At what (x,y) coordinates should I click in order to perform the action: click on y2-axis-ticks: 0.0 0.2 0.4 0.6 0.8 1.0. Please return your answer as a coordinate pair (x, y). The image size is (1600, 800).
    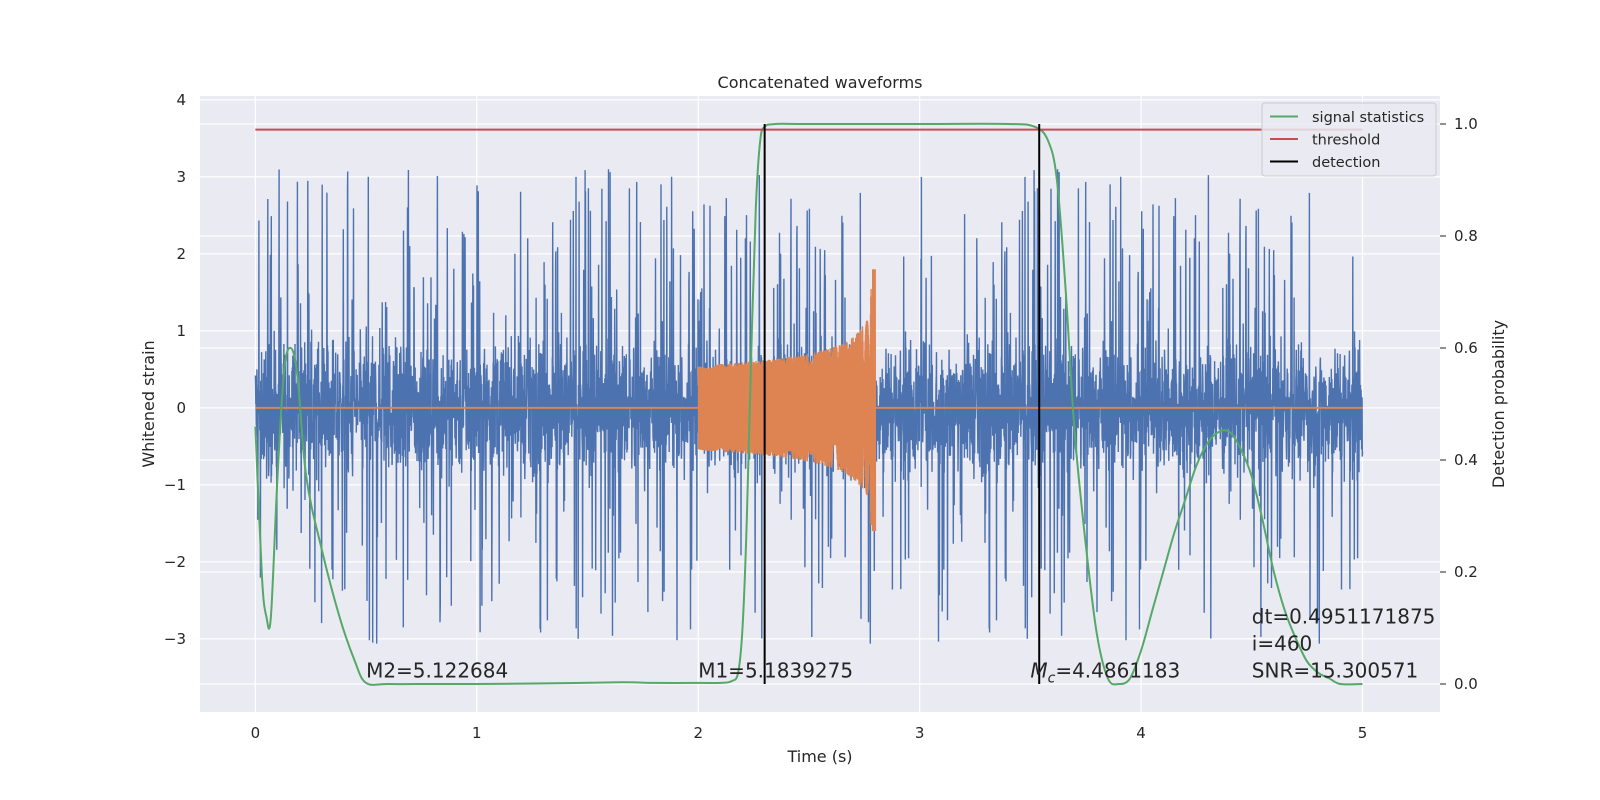
    Looking at the image, I should click on (1459, 404).